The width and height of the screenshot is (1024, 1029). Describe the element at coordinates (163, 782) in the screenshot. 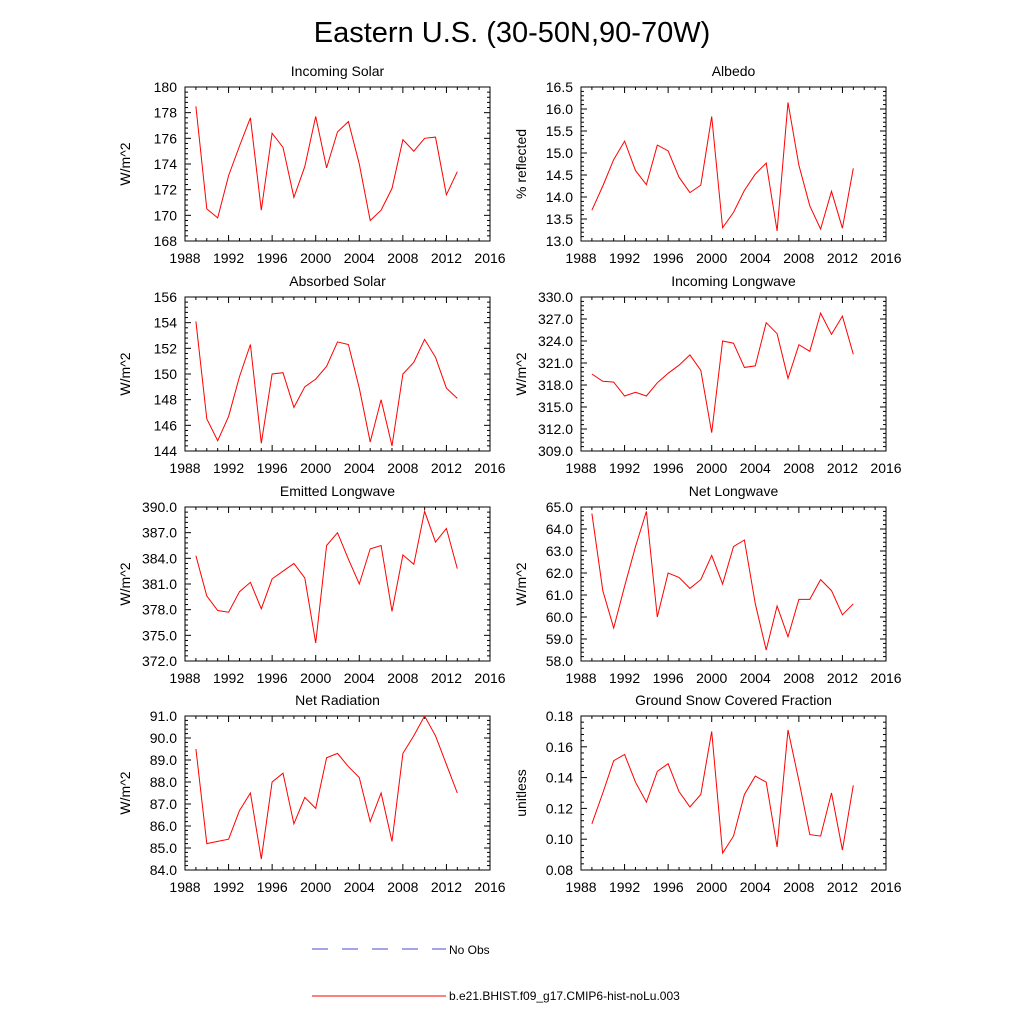

I see `y-tick-label: 88.0` at that location.